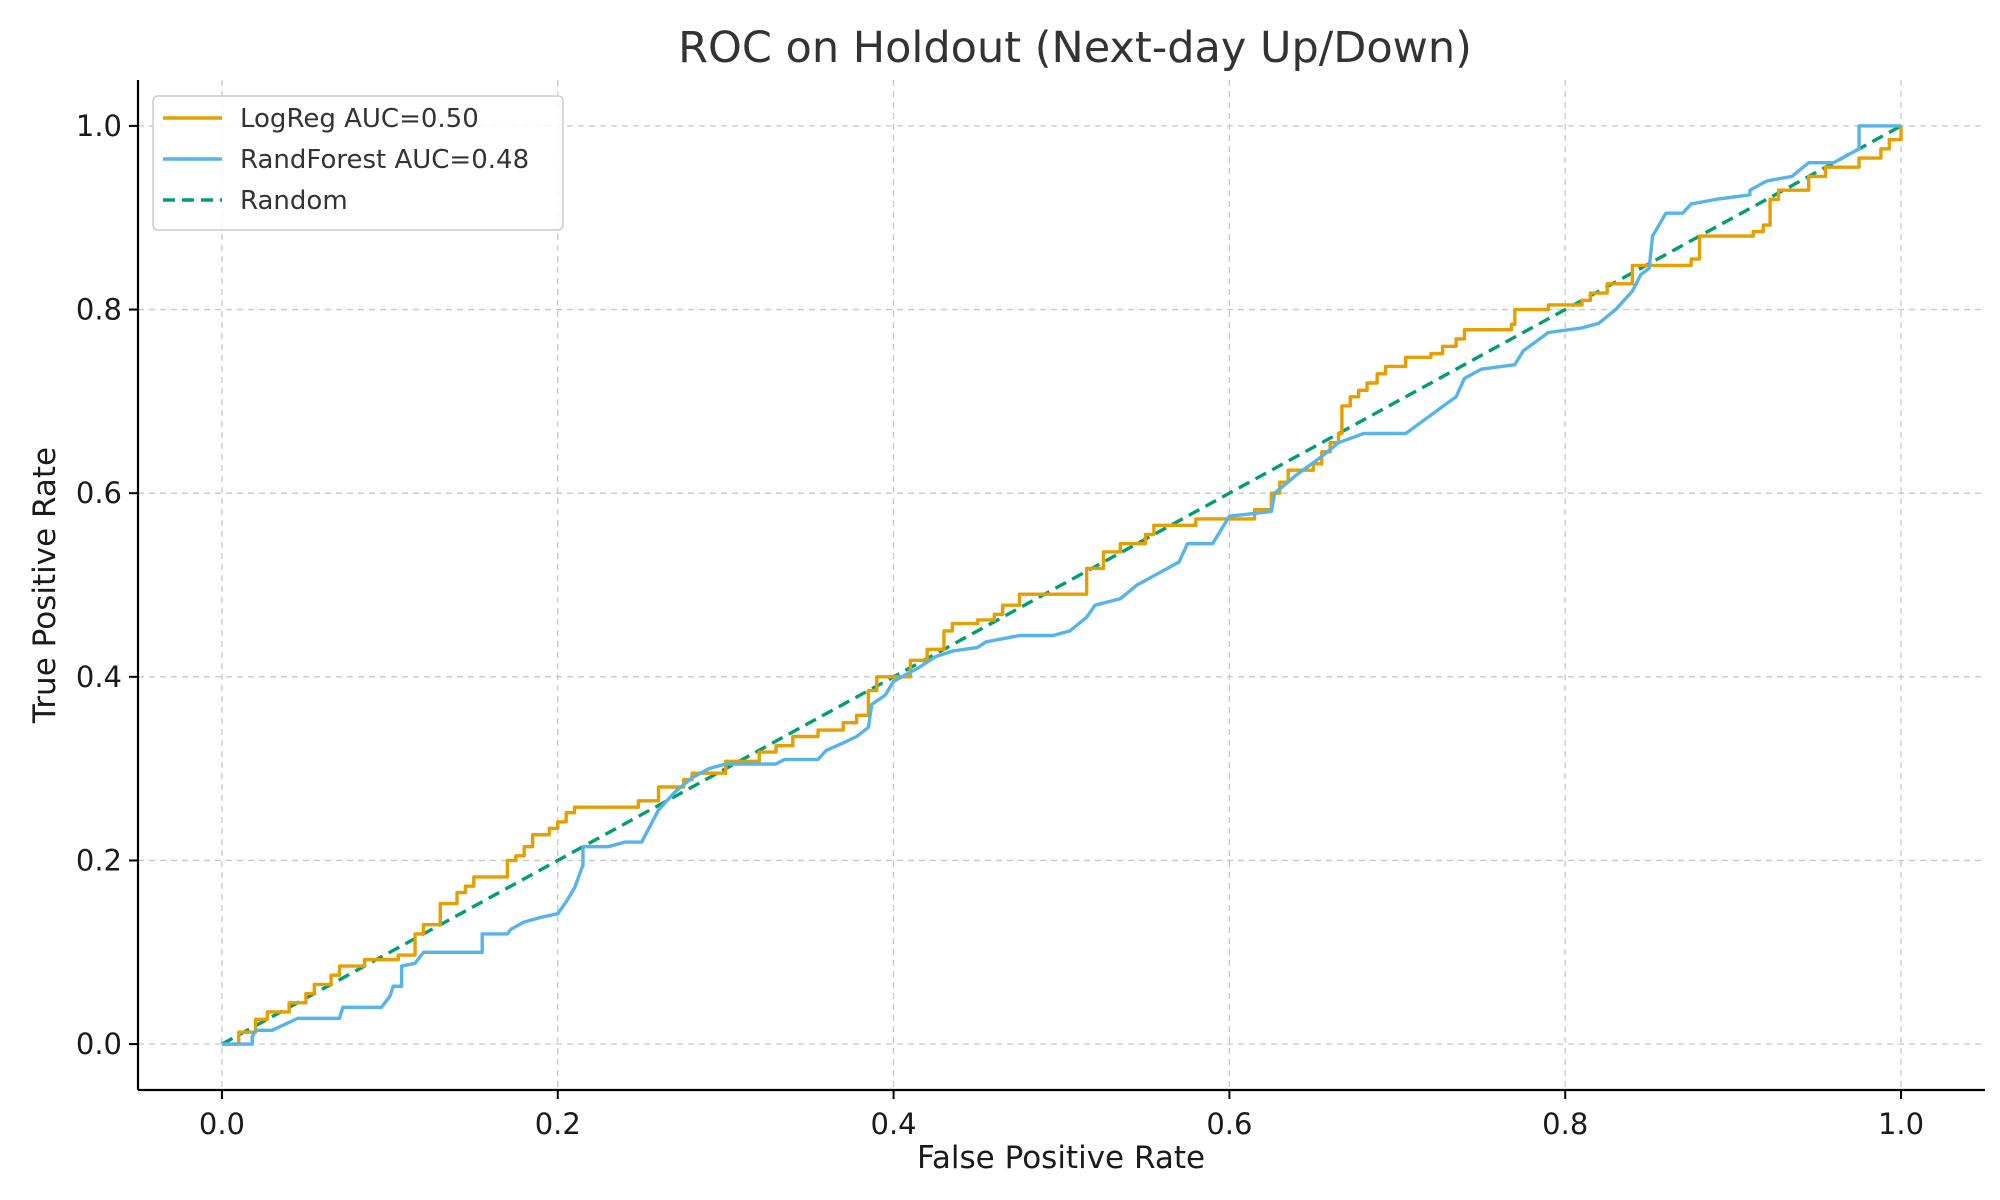 Image resolution: width=2000 pixels, height=1200 pixels. Describe the element at coordinates (1075, 48) in the screenshot. I see `chart-title: ROC on Holdout (Next-day Up/Down)` at that location.